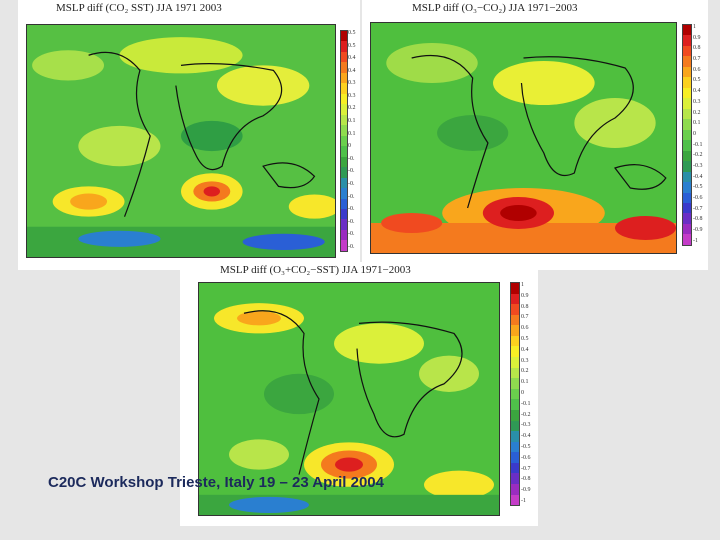 The height and width of the screenshot is (540, 720). What do you see at coordinates (697, 37) in the screenshot?
I see `colorbar-tick-label: 0.9` at bounding box center [697, 37].